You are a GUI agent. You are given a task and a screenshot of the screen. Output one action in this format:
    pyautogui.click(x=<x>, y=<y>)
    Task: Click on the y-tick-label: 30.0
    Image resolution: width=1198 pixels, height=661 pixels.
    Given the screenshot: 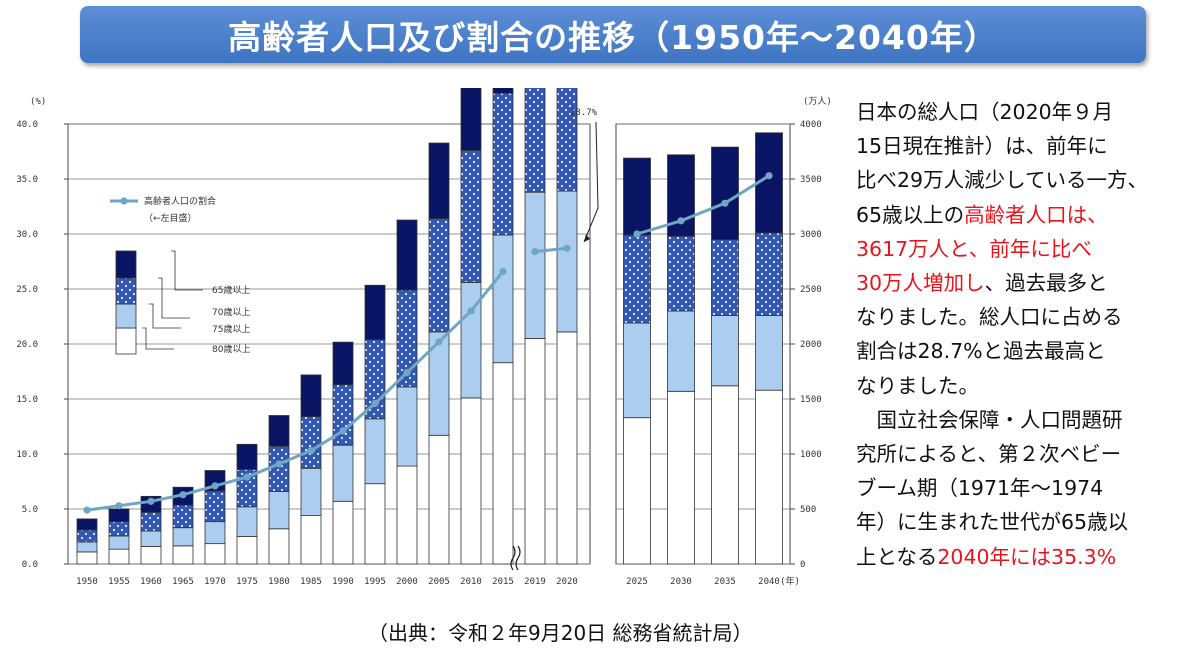 What is the action you would take?
    pyautogui.click(x=27, y=235)
    